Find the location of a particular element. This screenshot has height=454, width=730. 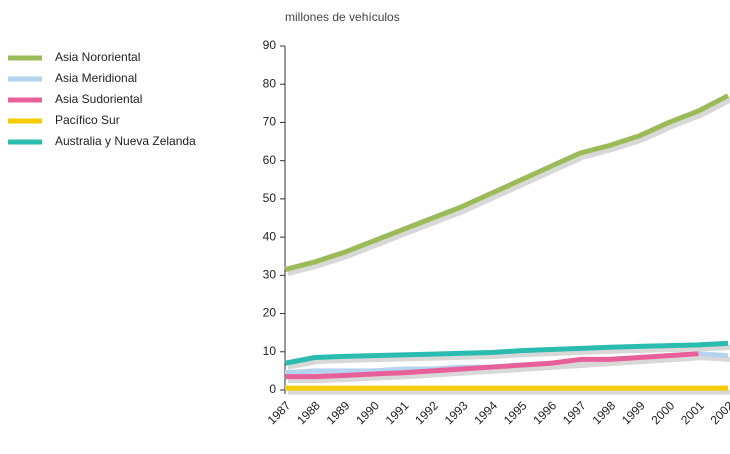

legend-label: Asia Sudoriental is located at coordinates (98, 99).